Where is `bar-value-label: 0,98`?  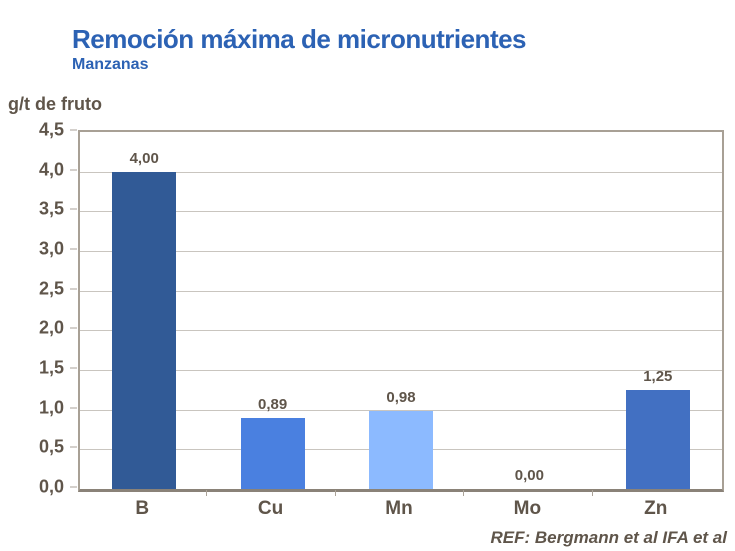 bar-value-label: 0,98 is located at coordinates (401, 398).